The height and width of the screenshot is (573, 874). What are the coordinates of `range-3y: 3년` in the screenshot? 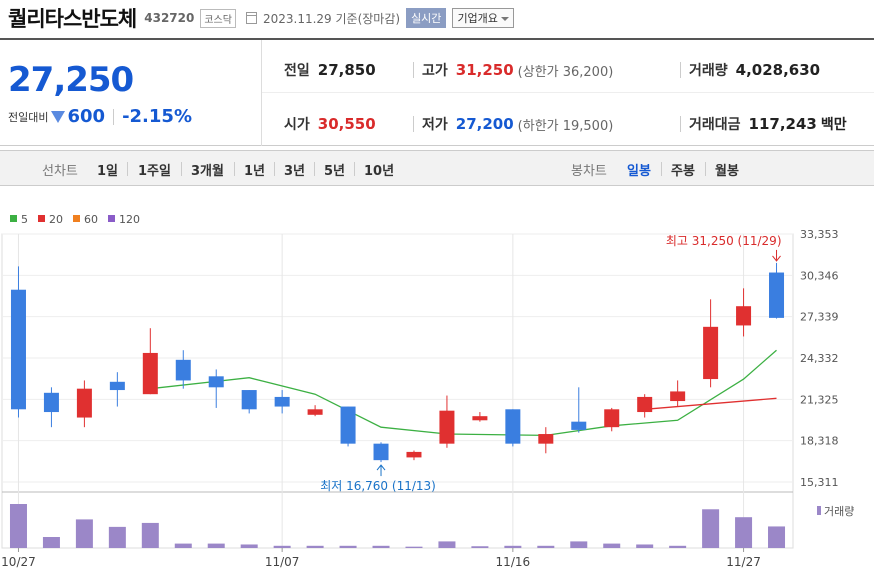 It's located at (295, 171).